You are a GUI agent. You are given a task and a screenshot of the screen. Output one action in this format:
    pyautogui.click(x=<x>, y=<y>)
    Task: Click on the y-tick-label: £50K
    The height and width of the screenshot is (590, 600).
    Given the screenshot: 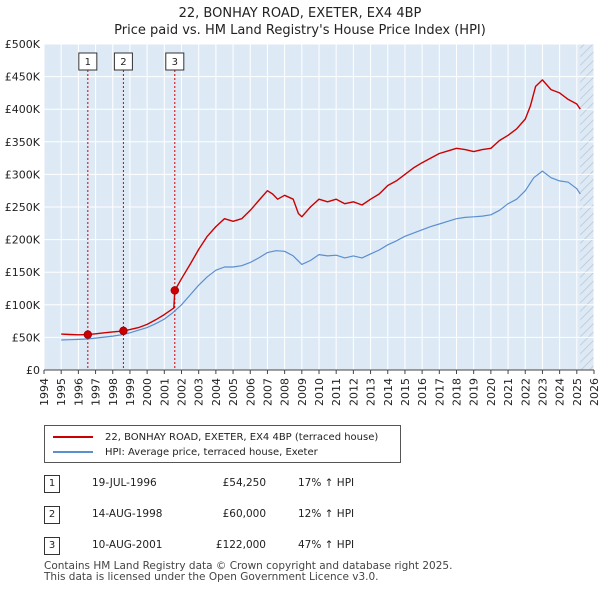 What is the action you would take?
    pyautogui.click(x=26, y=337)
    